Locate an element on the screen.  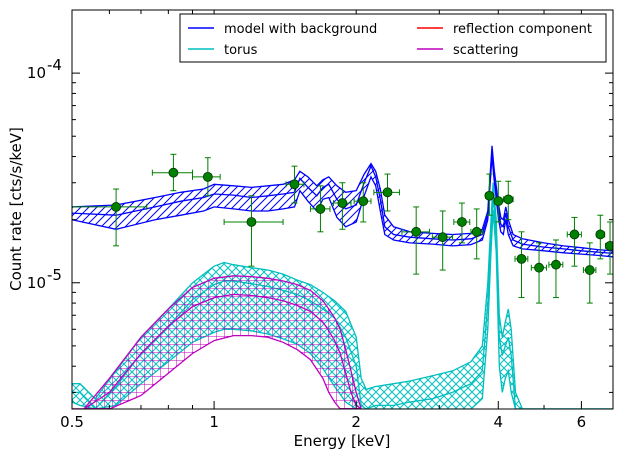
y-axis-label: Count rate [cts/s/keV] is located at coordinates (16, 209).